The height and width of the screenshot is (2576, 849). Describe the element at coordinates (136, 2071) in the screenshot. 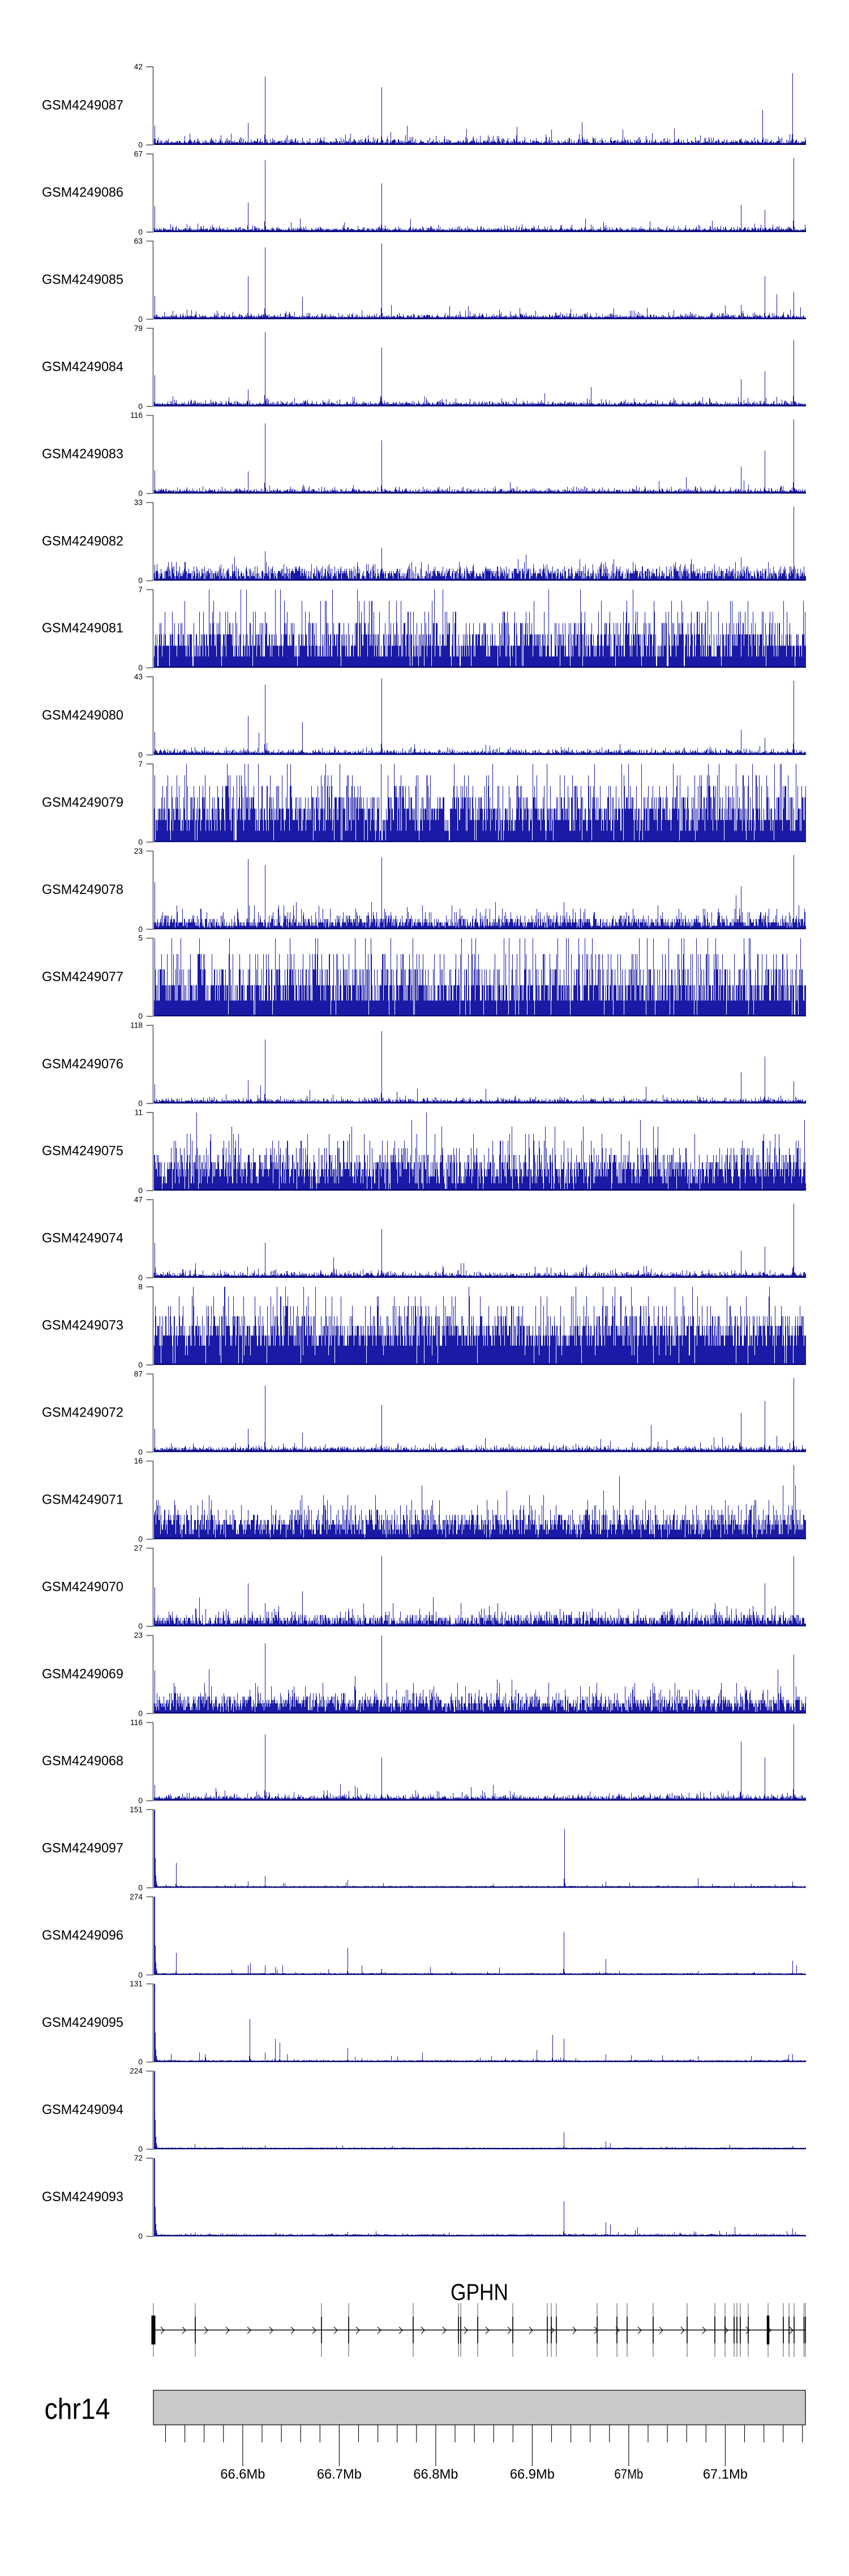

I see `svg-text: 224` at that location.